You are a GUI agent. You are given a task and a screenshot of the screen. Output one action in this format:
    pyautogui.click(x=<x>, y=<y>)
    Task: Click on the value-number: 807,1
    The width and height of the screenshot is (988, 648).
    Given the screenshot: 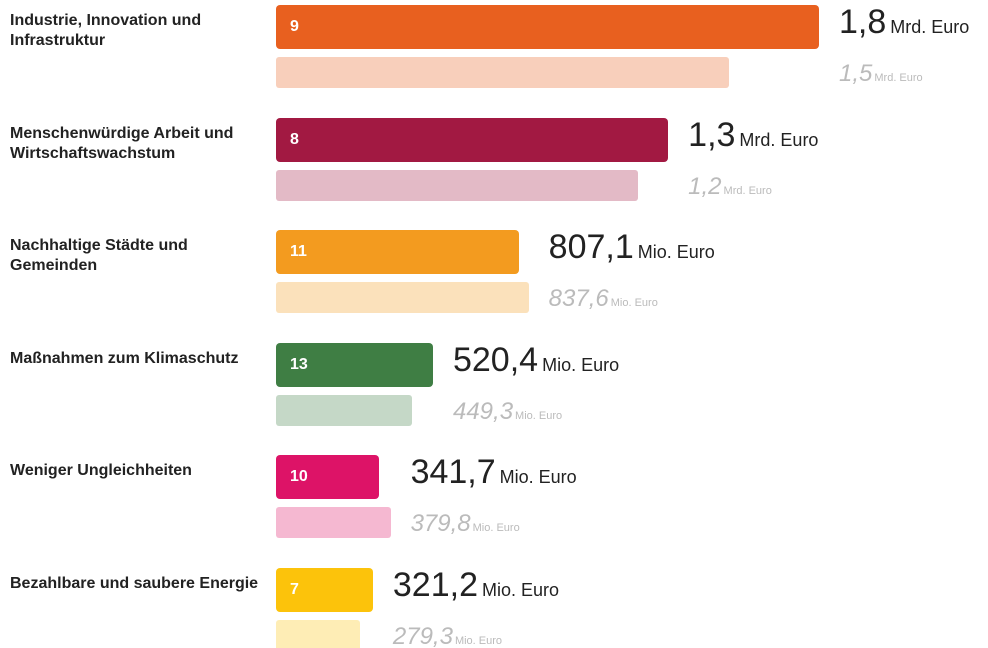 What is the action you would take?
    pyautogui.click(x=591, y=247)
    